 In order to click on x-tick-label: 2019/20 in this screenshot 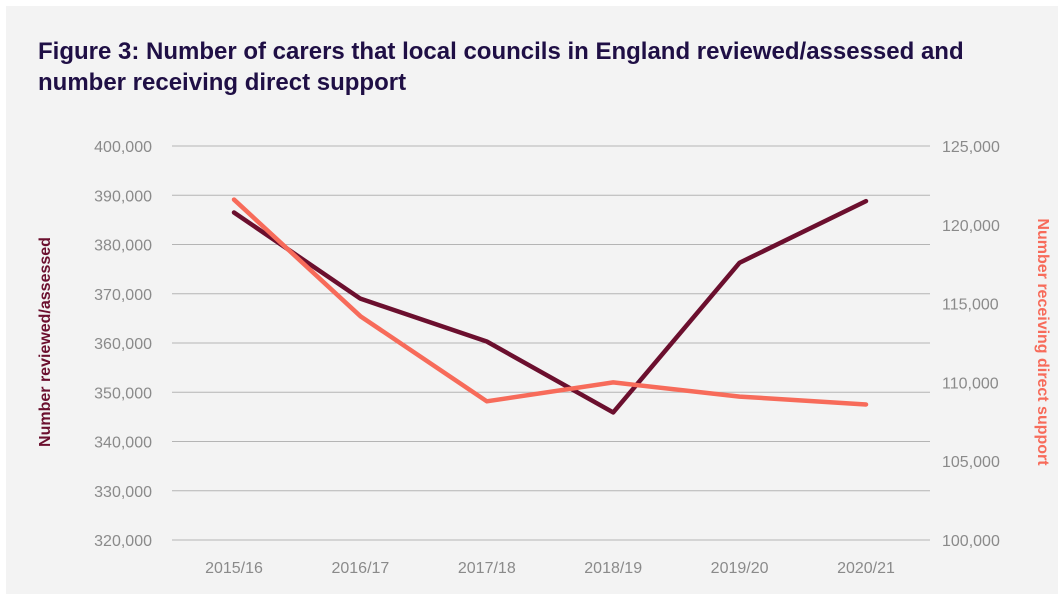, I will do `click(740, 568)`.